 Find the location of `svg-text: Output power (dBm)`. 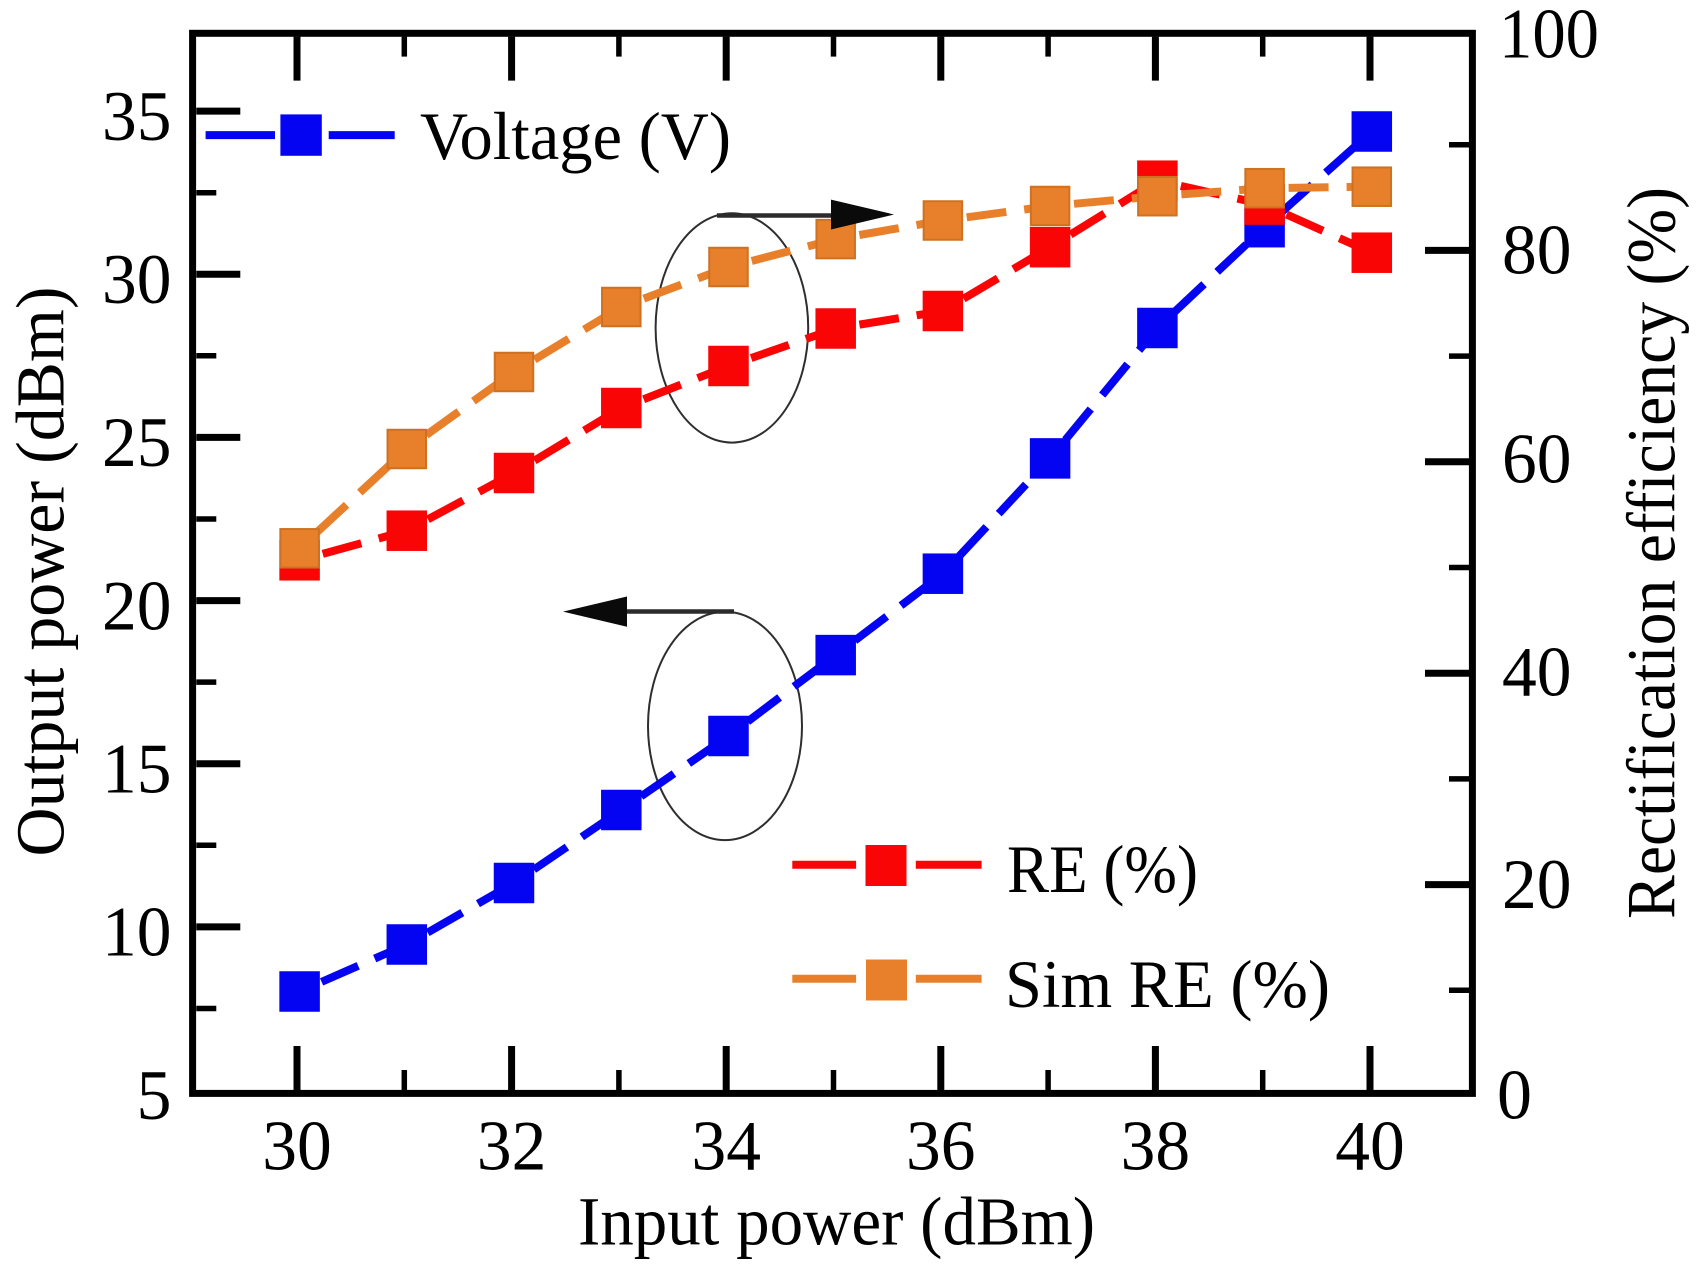

svg-text: Output power (dBm) is located at coordinates (41, 572).